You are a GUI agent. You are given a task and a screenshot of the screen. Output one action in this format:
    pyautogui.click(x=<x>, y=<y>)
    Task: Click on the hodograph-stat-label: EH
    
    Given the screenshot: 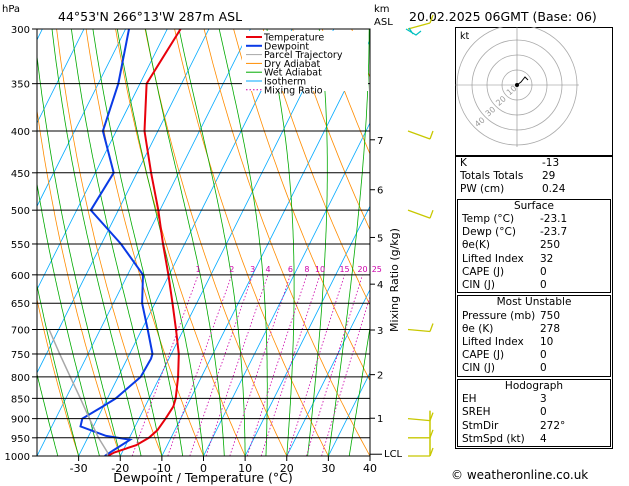 What is the action you would take?
    pyautogui.click(x=469, y=399)
    